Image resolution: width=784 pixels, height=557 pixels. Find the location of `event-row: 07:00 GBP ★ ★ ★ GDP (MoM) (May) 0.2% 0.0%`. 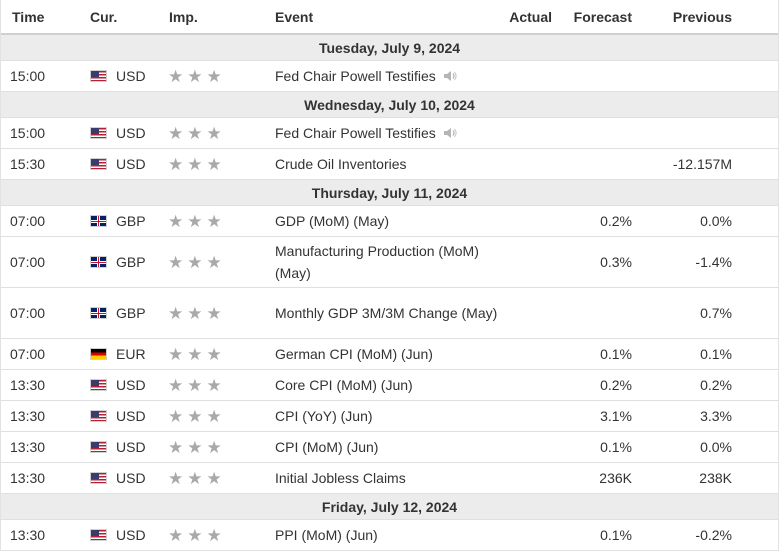

event-row: 07:00 GBP ★ ★ ★ GDP (MoM) (May) 0.2% 0.0% is located at coordinates (389, 221).